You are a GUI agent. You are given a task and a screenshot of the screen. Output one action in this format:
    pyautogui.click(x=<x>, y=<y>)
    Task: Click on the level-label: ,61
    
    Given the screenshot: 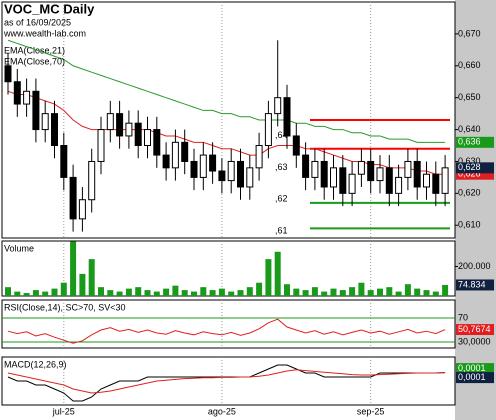 What is the action you would take?
    pyautogui.click(x=281, y=231)
    